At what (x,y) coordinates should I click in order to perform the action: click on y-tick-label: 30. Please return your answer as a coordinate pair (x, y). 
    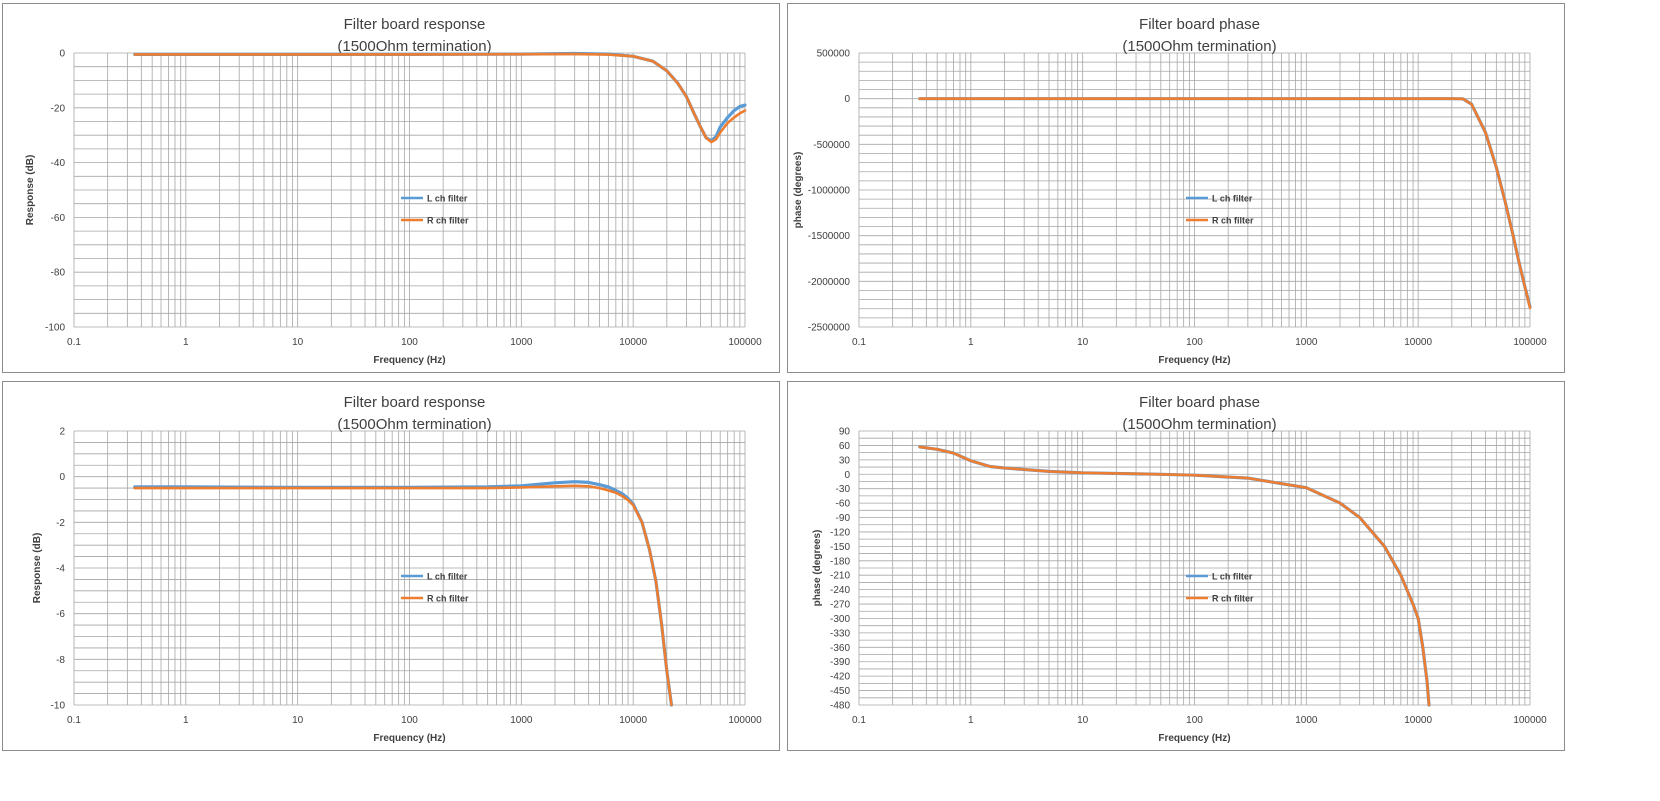
    Looking at the image, I should click on (845, 460).